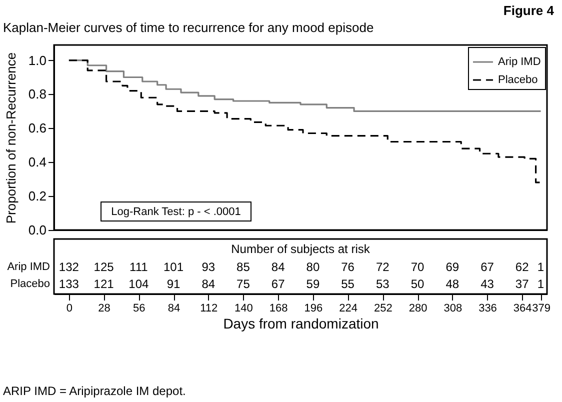 This screenshot has height=402, width=562. What do you see at coordinates (37, 128) in the screenshot?
I see `y-tick-label: 0.6` at bounding box center [37, 128].